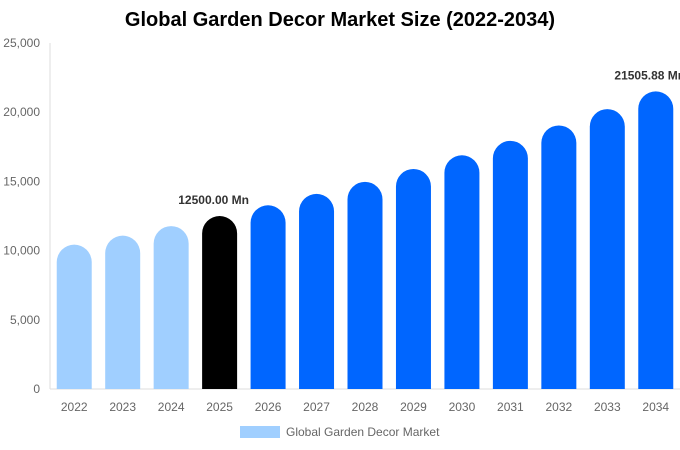  What do you see at coordinates (559, 257) in the screenshot?
I see `bar-2032` at bounding box center [559, 257].